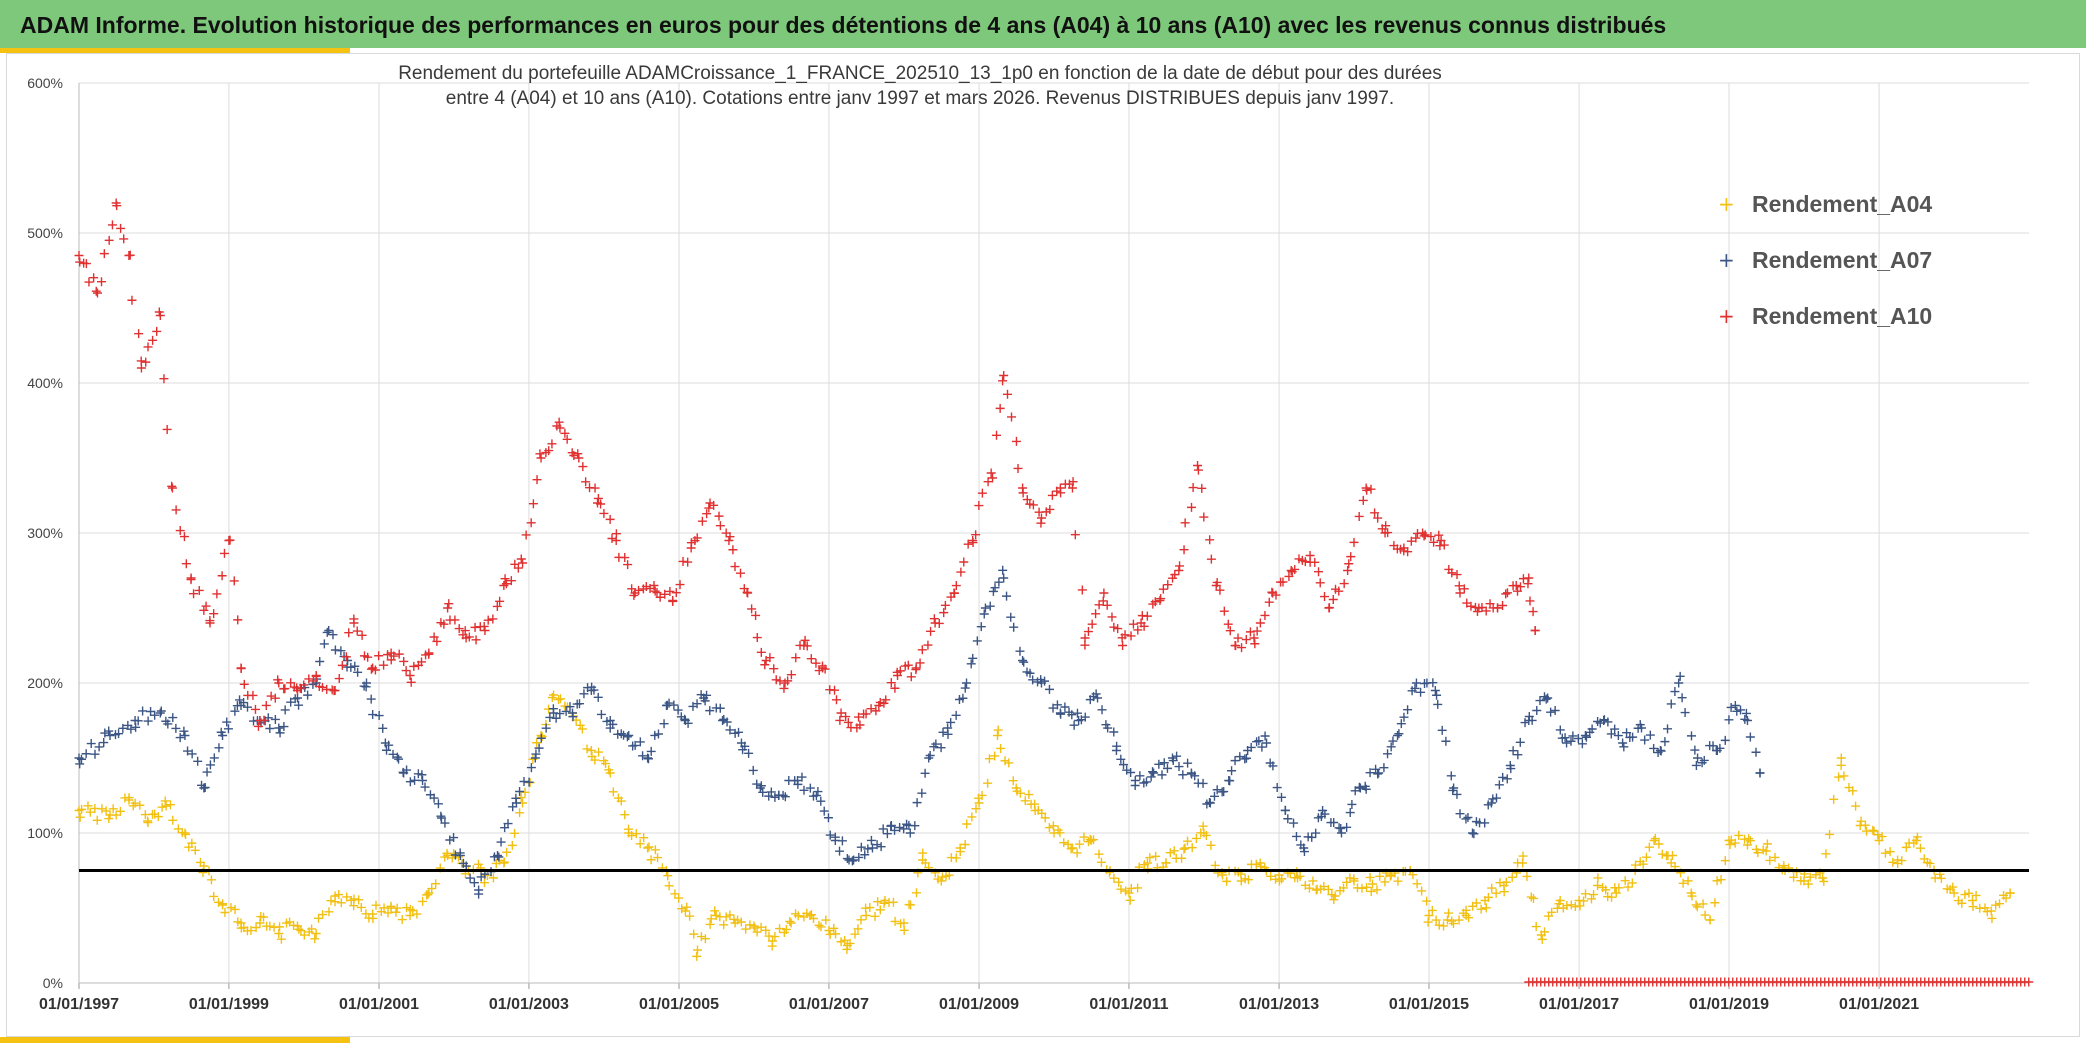 This screenshot has width=2086, height=1043. I want to click on zero-marker, so click(2029, 982).